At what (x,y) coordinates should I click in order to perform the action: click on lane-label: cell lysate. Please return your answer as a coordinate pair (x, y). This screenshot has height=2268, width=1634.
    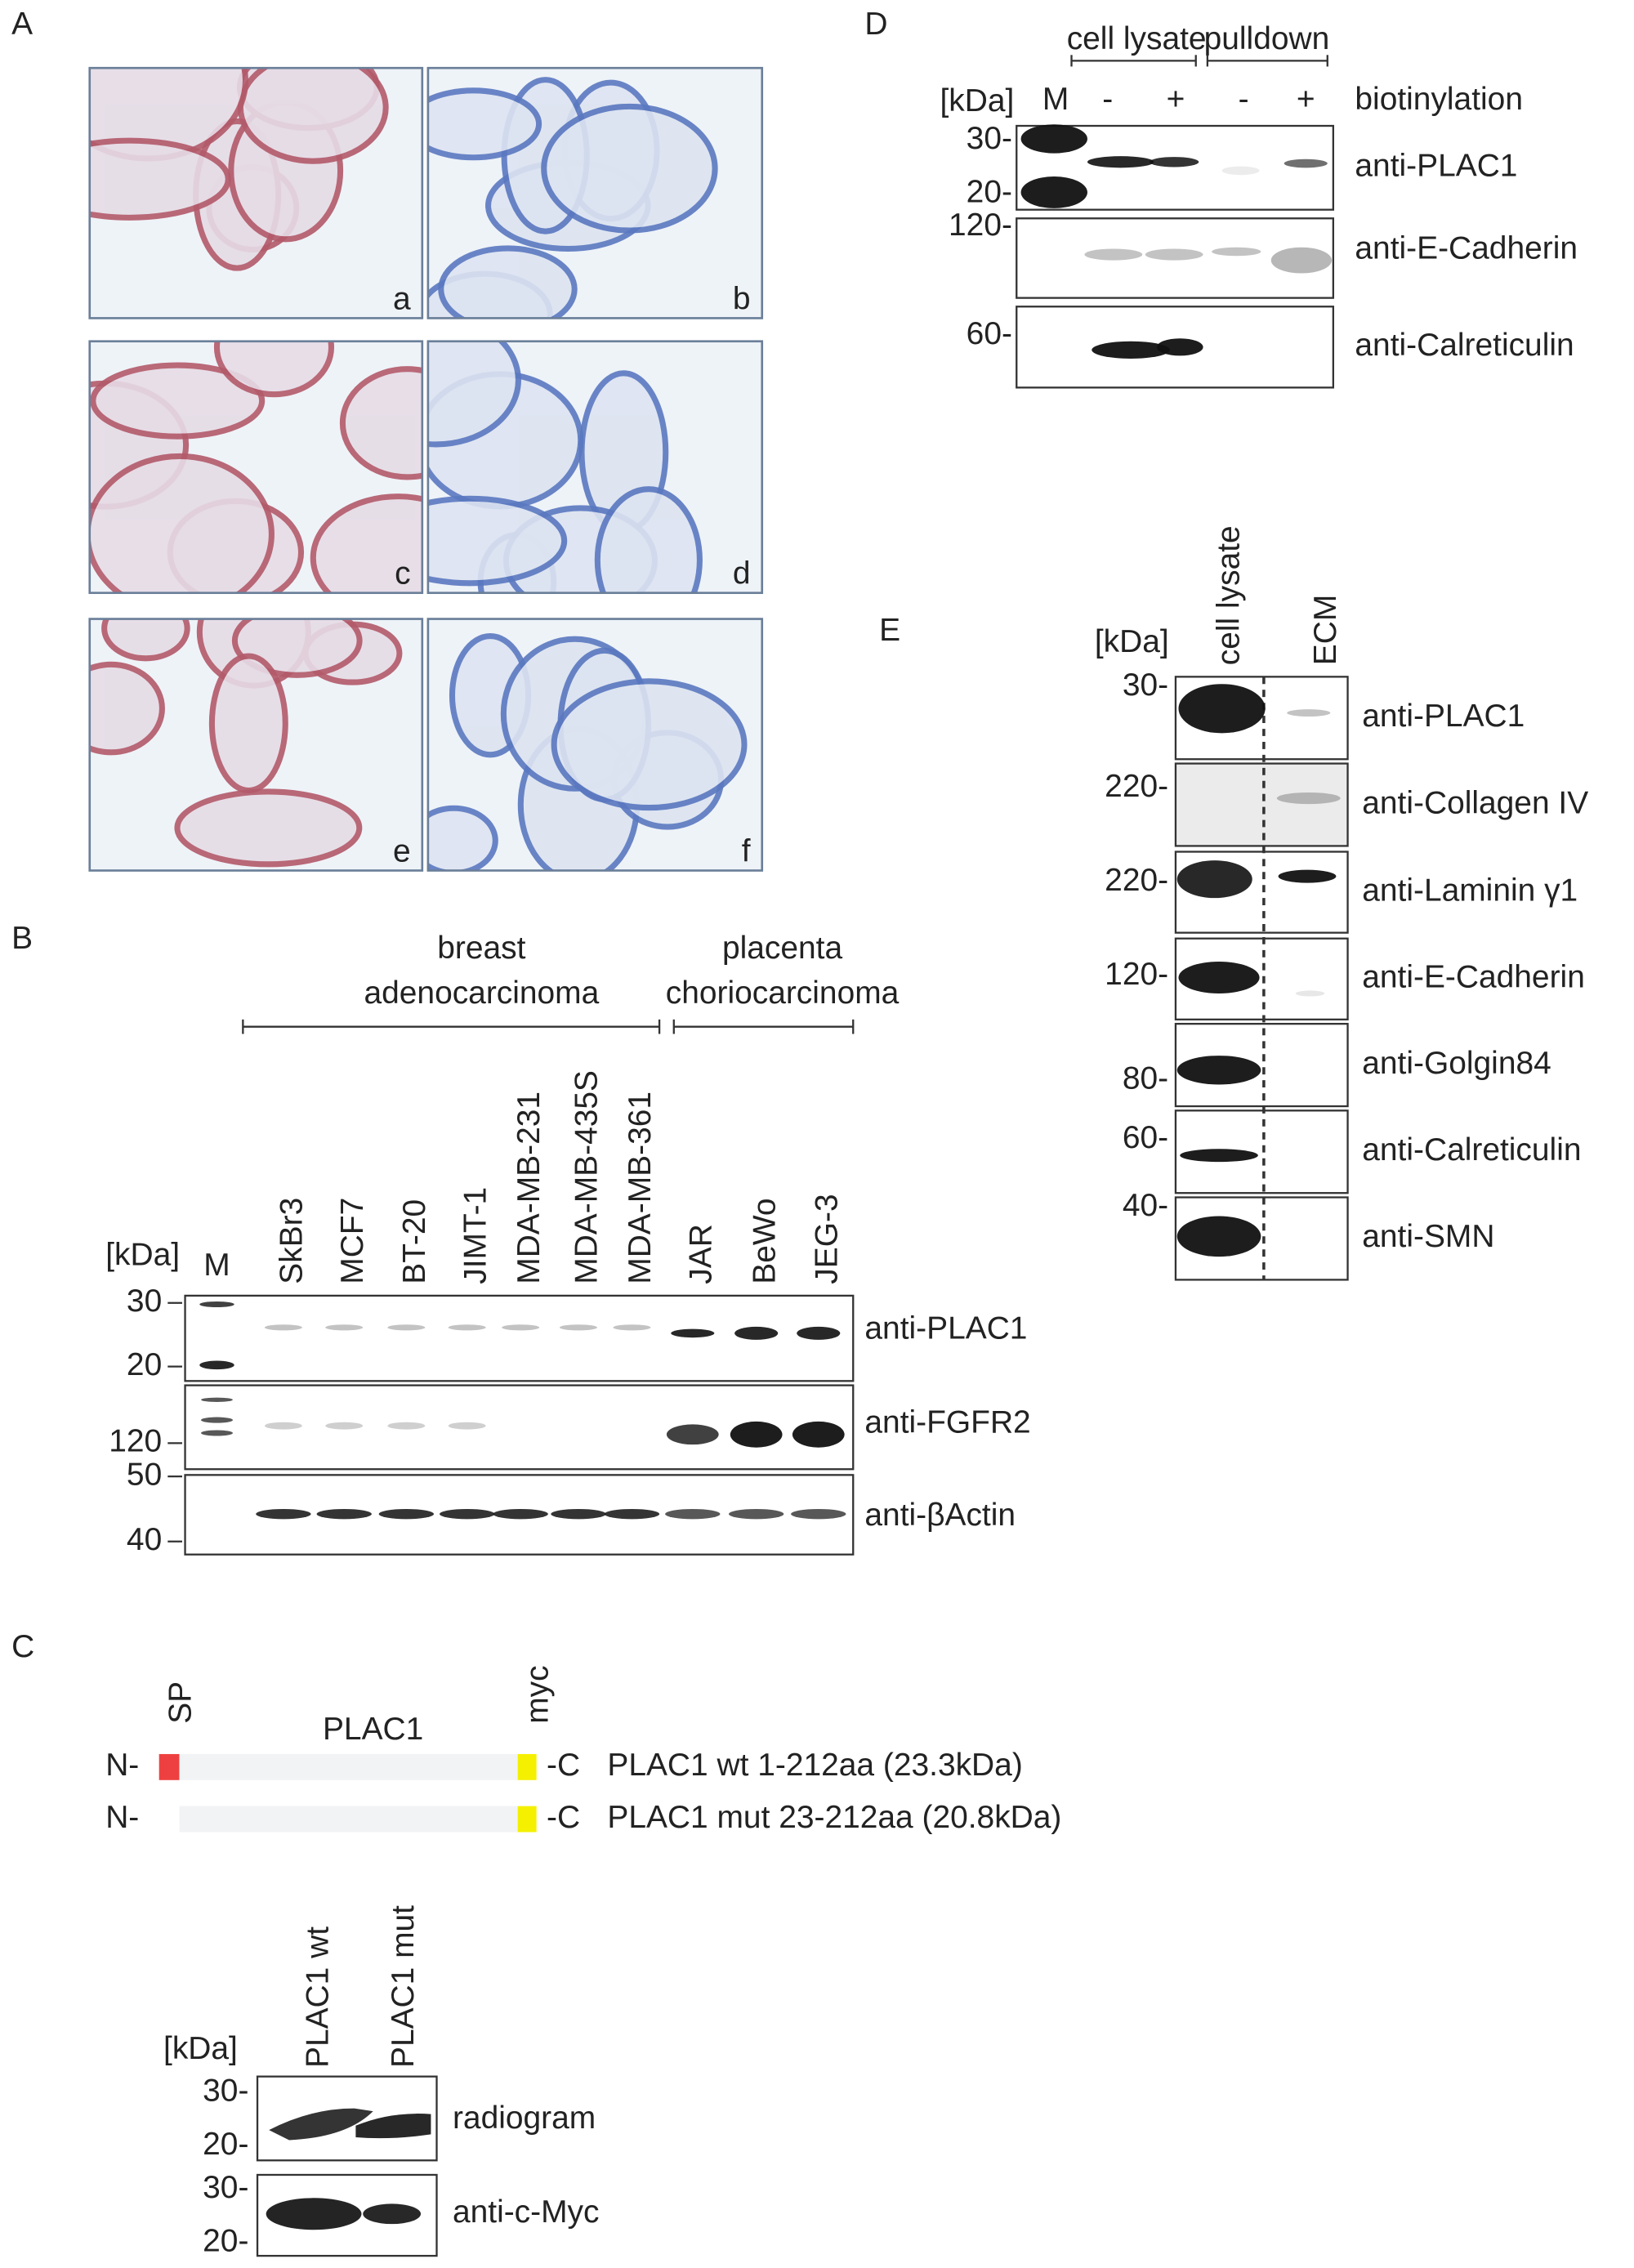
    Looking at the image, I should click on (1228, 595).